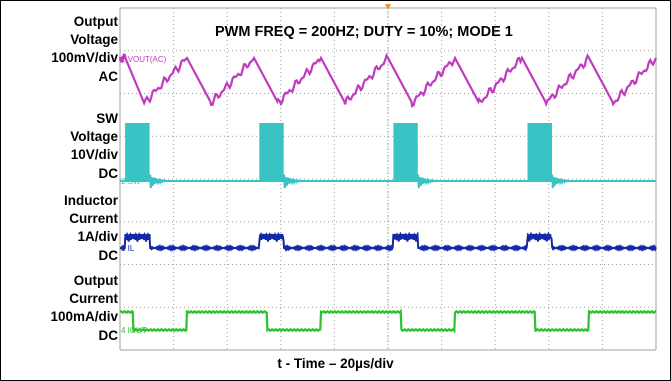  I want to click on ch-tag-3: 3 IL, so click(128, 248).